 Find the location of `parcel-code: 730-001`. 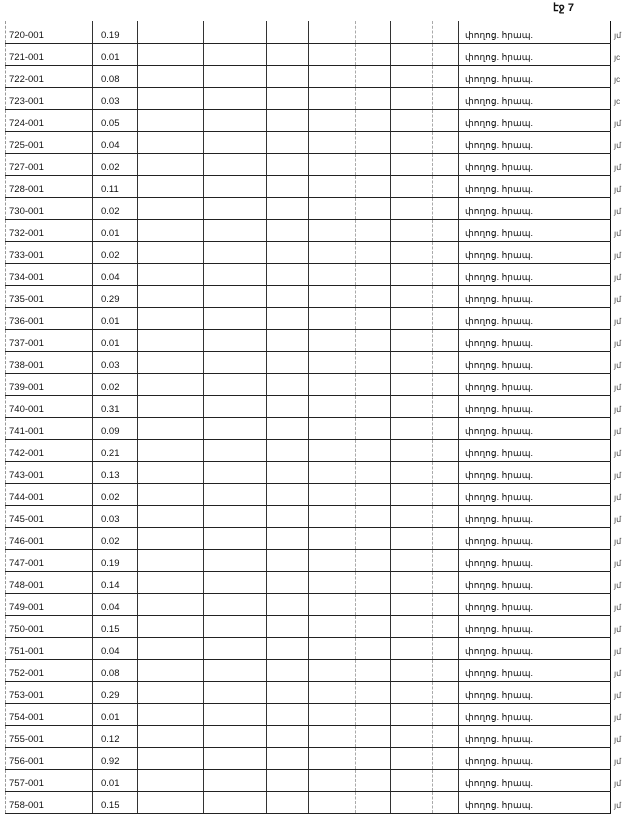

parcel-code: 730-001 is located at coordinates (49, 208).